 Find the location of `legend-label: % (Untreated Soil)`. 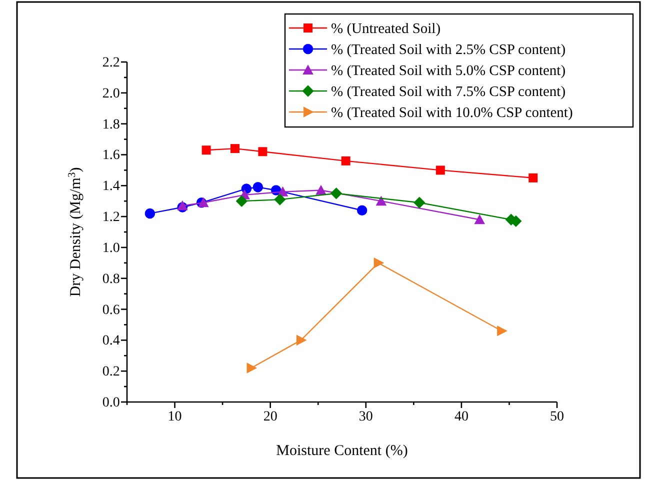

legend-label: % (Untreated Soil) is located at coordinates (386, 29).